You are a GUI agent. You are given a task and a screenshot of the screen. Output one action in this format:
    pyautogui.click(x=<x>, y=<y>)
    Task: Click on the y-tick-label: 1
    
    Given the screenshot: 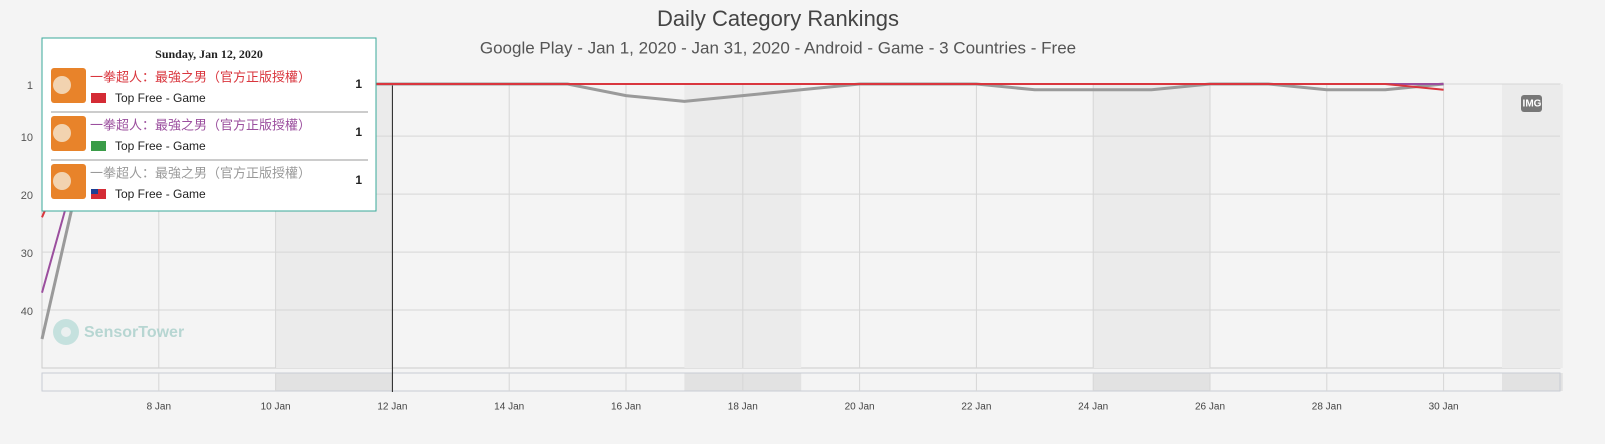 What is the action you would take?
    pyautogui.click(x=30, y=86)
    